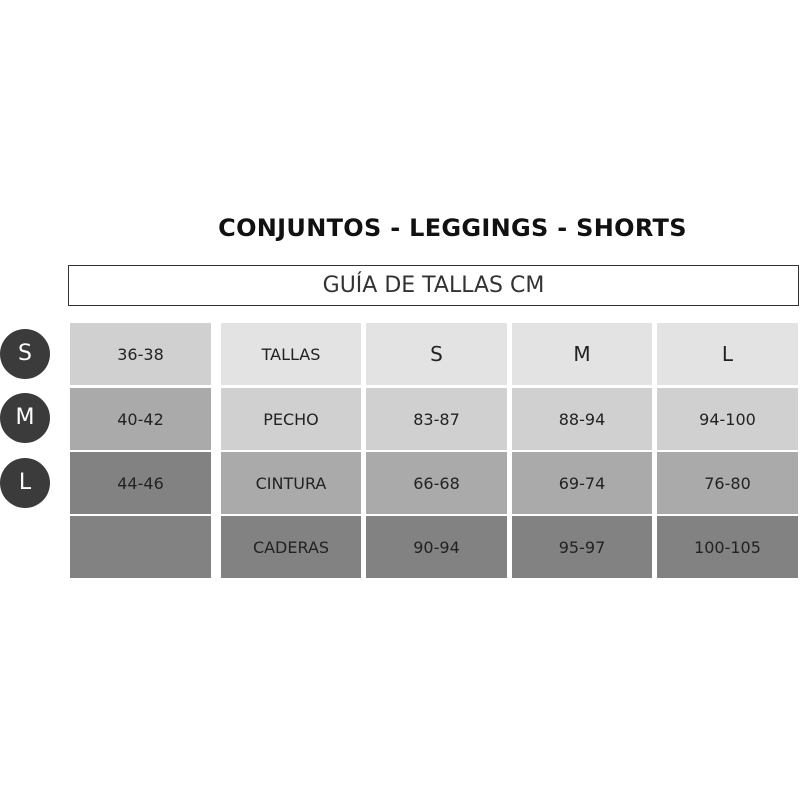 The image size is (800, 800). I want to click on size-badge-m: M, so click(25, 418).